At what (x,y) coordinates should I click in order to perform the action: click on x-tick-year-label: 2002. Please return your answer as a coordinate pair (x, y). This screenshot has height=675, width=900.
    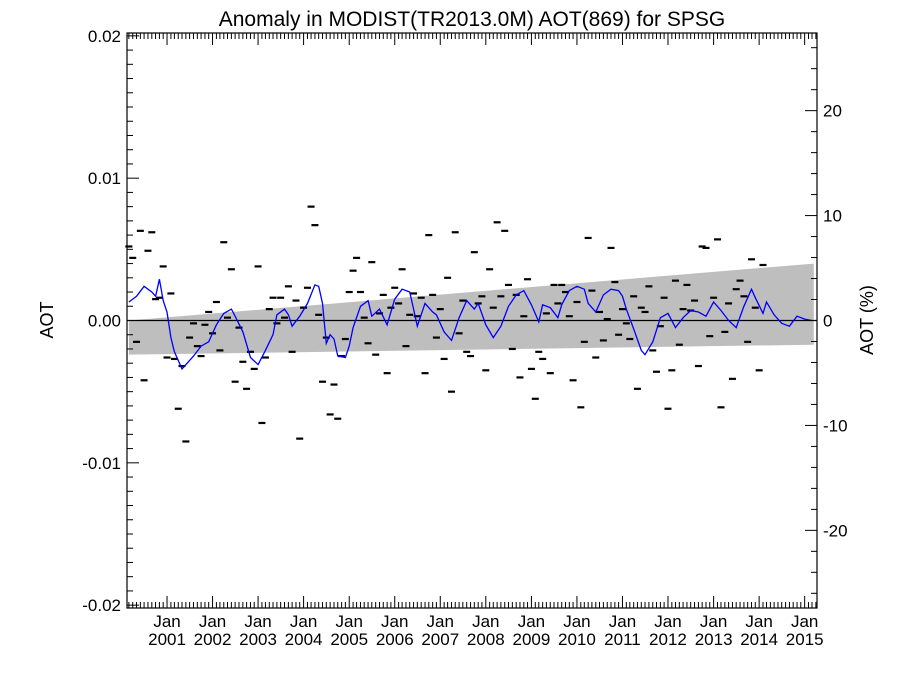
    Looking at the image, I should click on (213, 639).